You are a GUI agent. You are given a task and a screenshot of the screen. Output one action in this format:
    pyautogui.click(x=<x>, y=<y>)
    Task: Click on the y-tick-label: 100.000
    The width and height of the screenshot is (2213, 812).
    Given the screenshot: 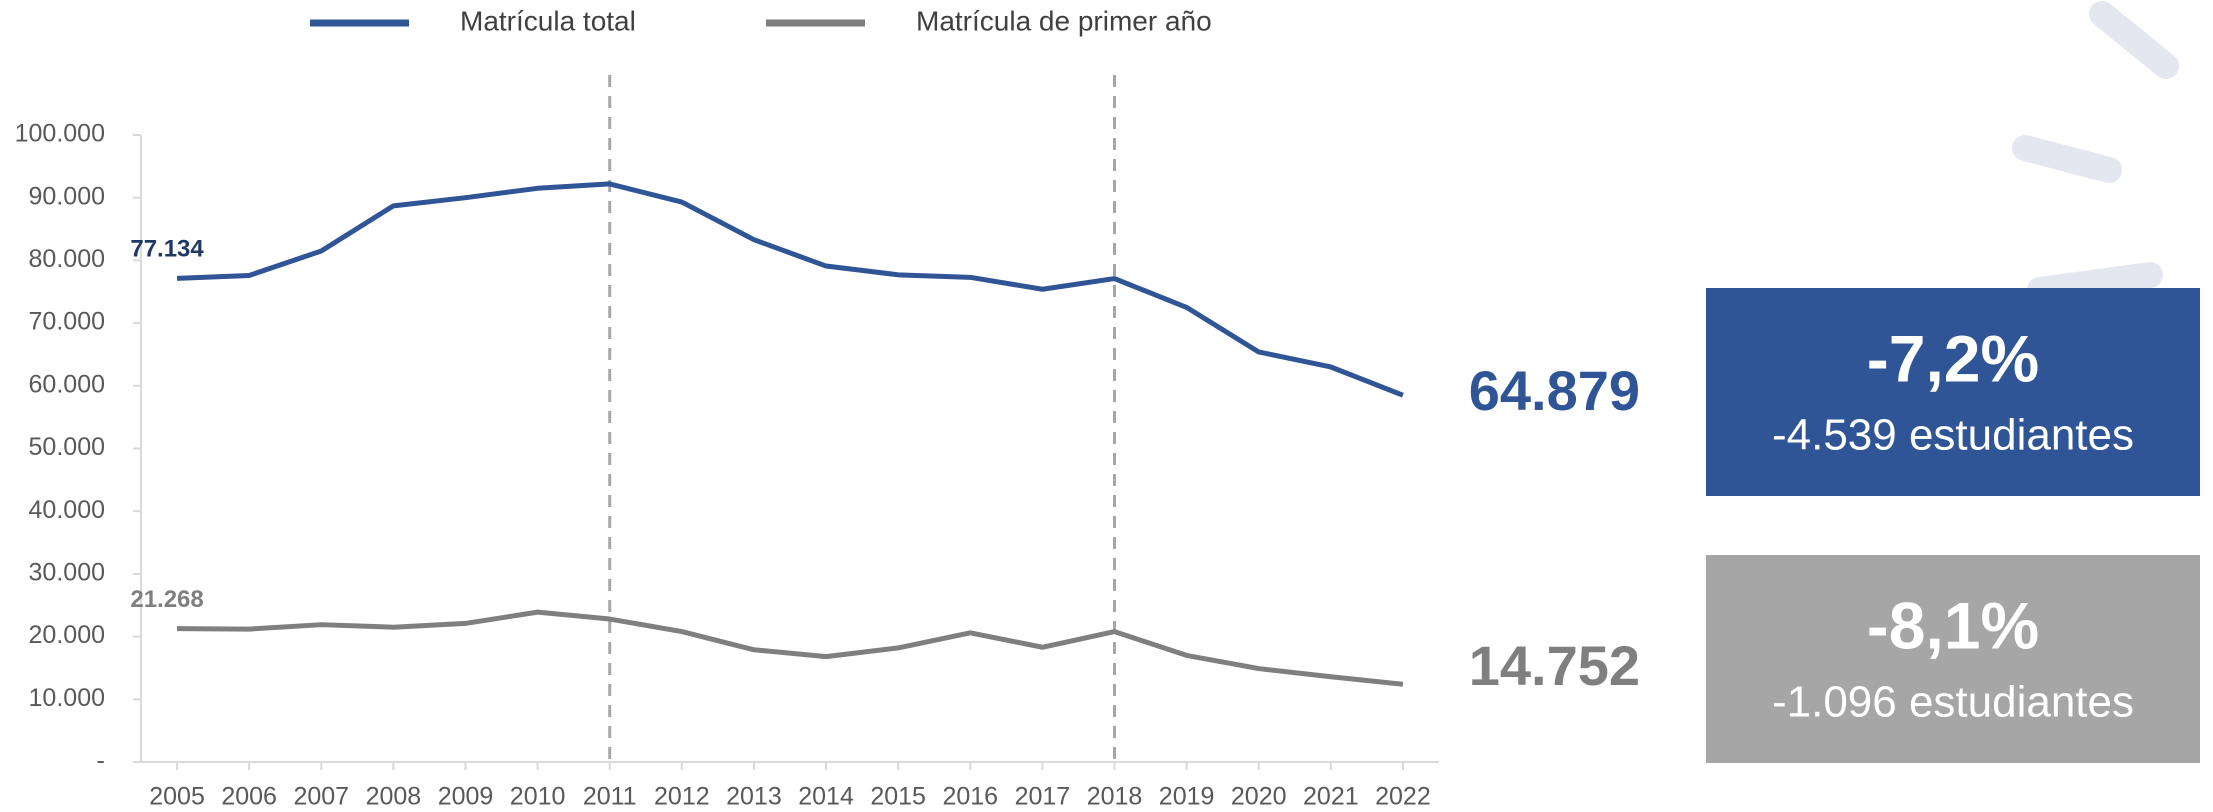 What is the action you would take?
    pyautogui.click(x=60, y=134)
    